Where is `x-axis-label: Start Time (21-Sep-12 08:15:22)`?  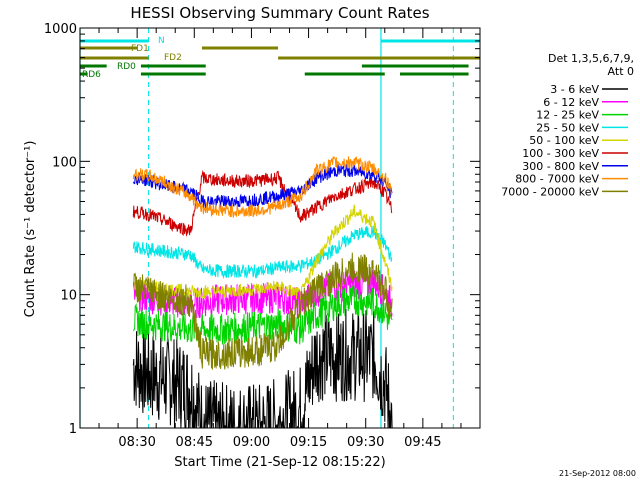 x-axis-label: Start Time (21-Sep-12 08:15:22) is located at coordinates (279, 462).